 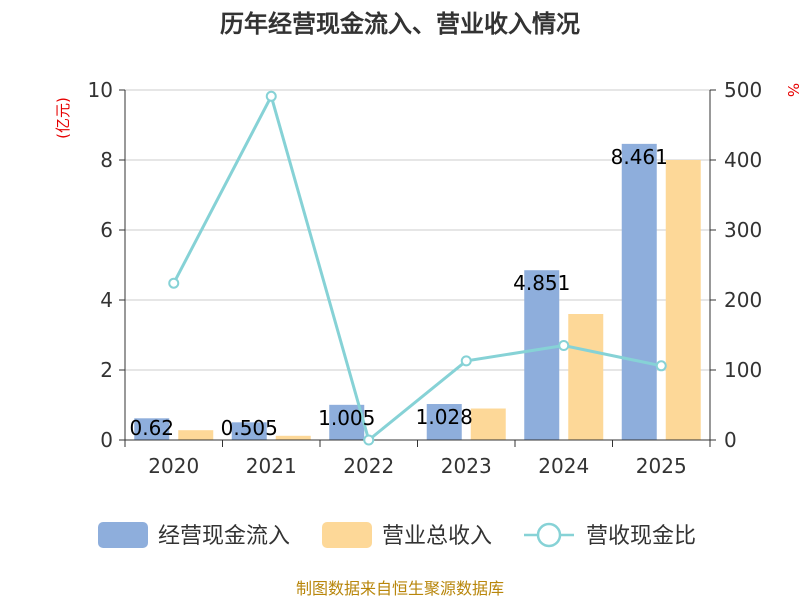 I want to click on data-label: 1.005, so click(x=346, y=418).